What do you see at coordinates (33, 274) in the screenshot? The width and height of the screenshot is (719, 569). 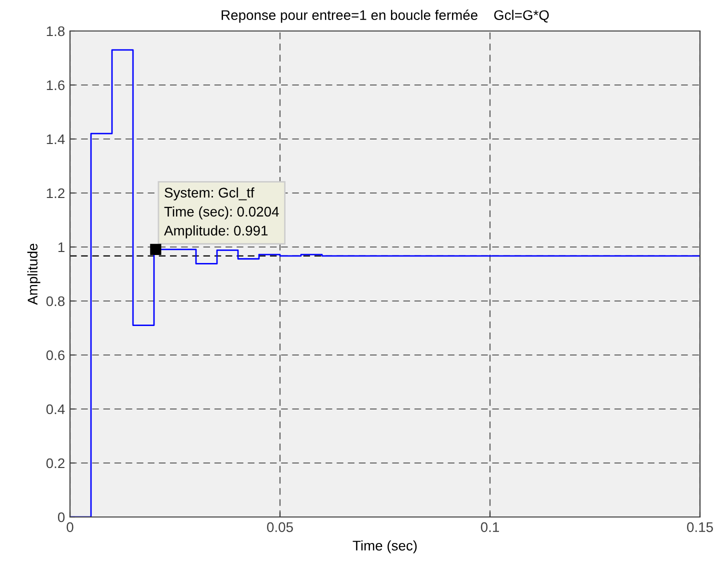 I see `y-axis-title: Amplitude` at bounding box center [33, 274].